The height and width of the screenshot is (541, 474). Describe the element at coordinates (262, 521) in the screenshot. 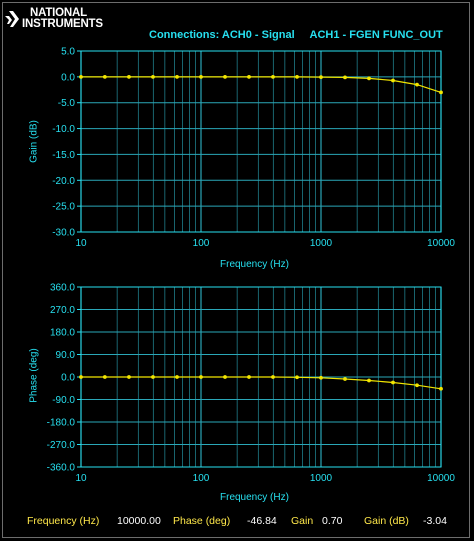

I see `phase-readout-value: -46.84` at that location.